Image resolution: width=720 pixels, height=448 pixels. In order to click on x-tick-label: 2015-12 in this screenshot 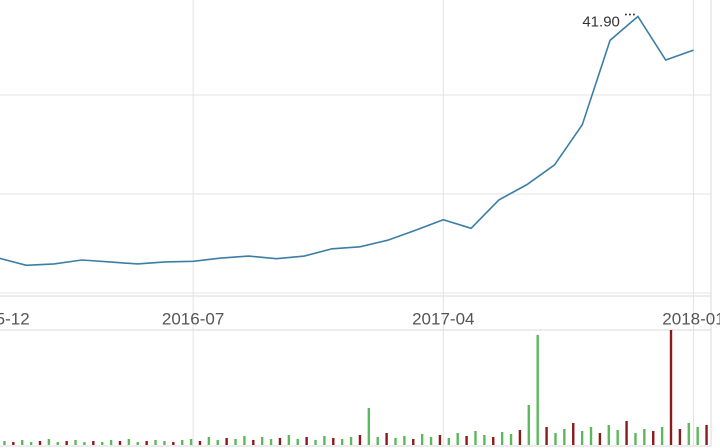, I will do `click(15, 318)`.